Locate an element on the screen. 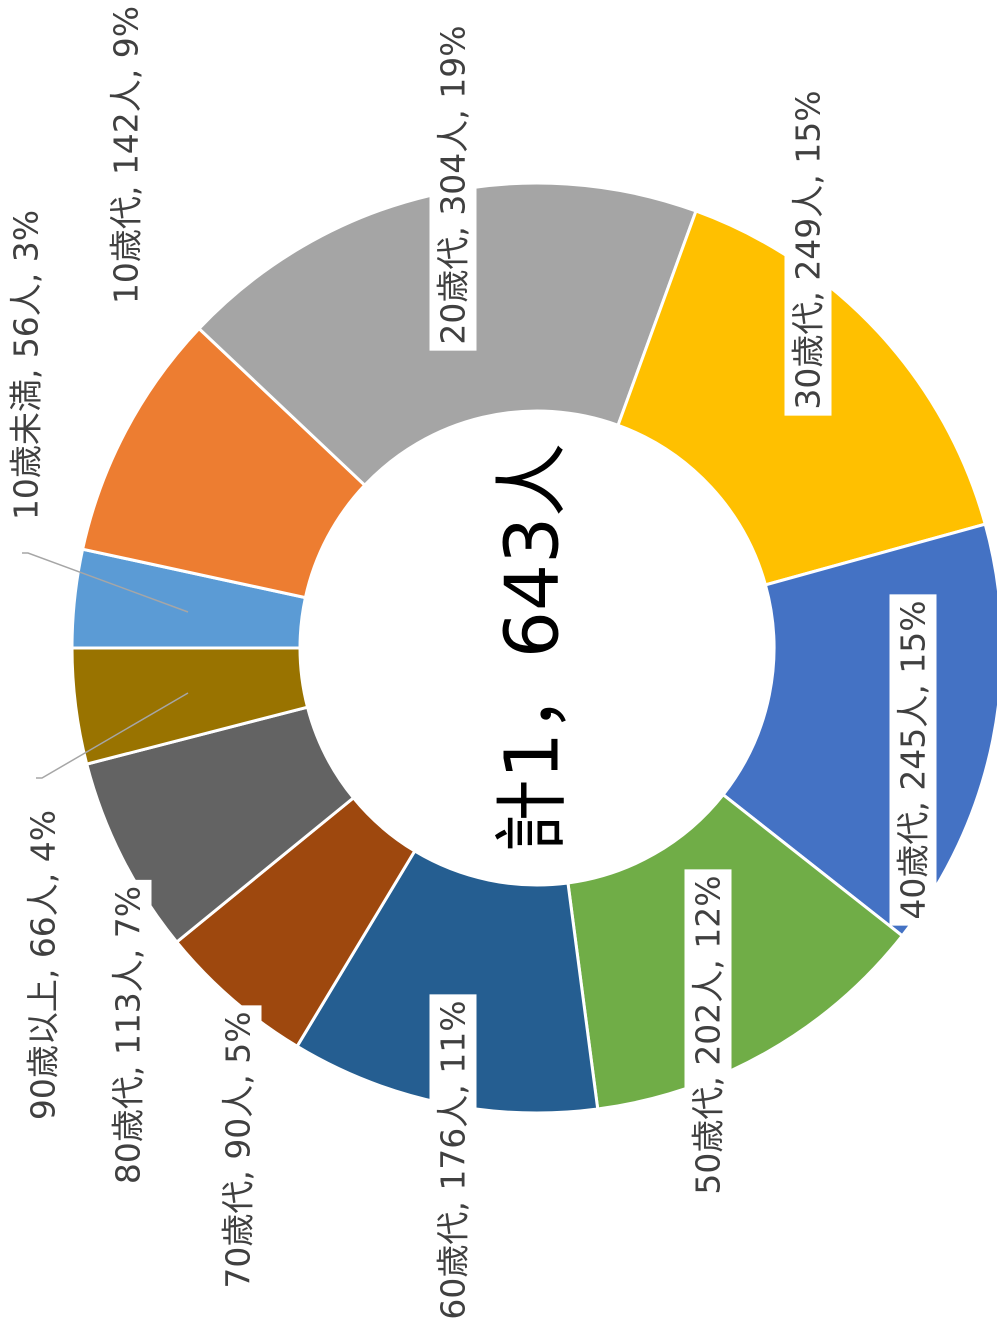 This screenshot has width=997, height=1344. data-label: 30歳代, 249人, 15% is located at coordinates (808, 249).